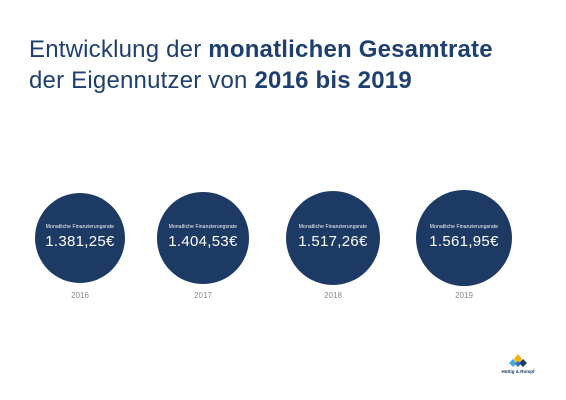  I want to click on title-line-1: Entwicklung der monatlichen Gesamtrate, so click(289, 49).